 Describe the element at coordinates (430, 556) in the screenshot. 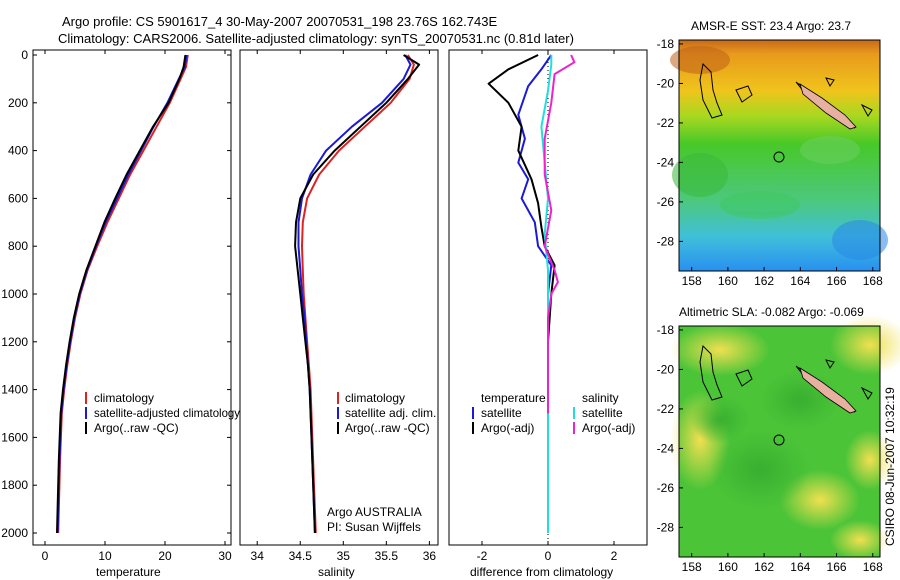

I see `x-tick-label: 36` at that location.